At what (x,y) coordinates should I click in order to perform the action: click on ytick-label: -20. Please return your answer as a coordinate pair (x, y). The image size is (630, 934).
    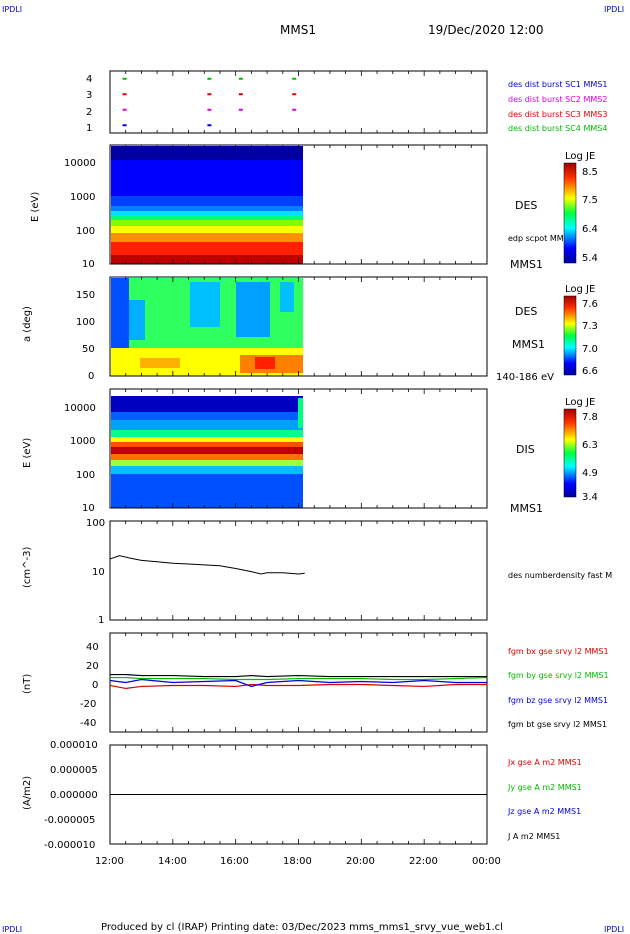
    Looking at the image, I should click on (88, 704).